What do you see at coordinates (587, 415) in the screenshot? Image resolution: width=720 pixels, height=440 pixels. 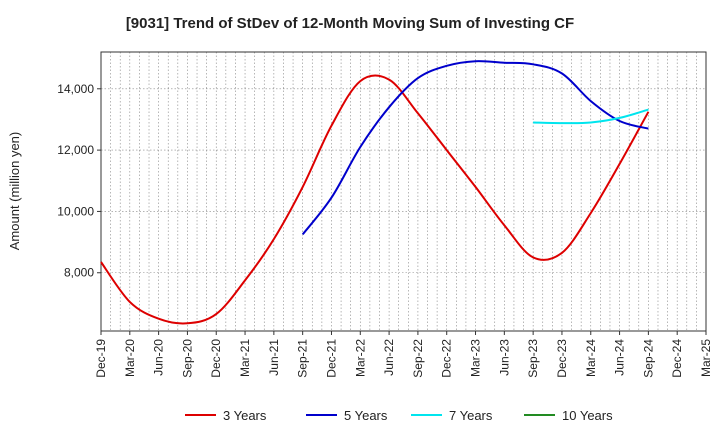 I see `legend-label: 10 Years` at bounding box center [587, 415].